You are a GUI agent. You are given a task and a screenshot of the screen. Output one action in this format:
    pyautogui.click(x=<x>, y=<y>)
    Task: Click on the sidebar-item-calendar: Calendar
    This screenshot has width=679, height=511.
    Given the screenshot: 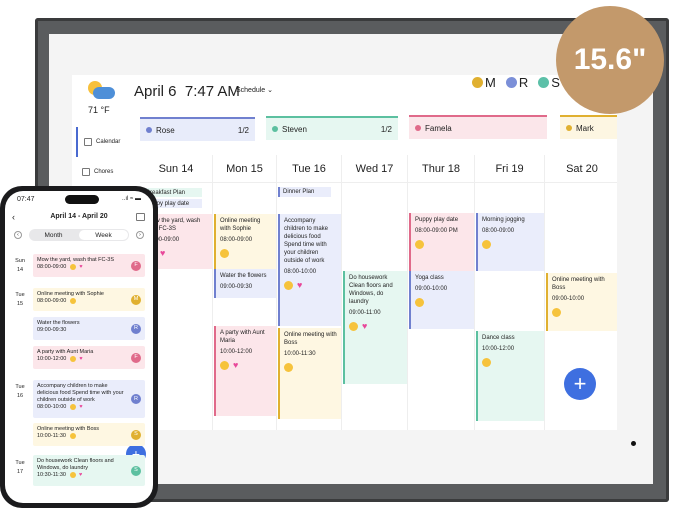 What is the action you would take?
    pyautogui.click(x=98, y=142)
    